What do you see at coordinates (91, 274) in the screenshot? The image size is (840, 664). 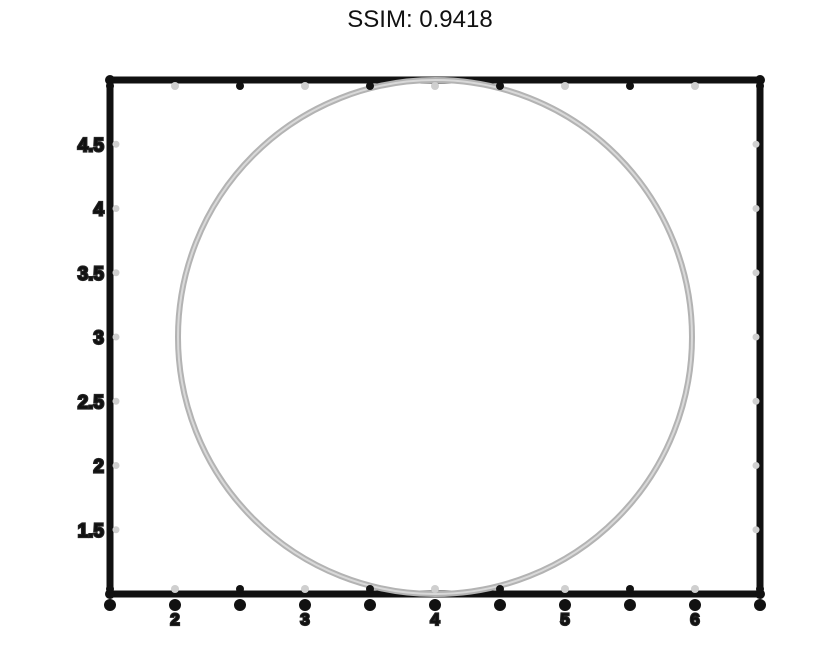 I see `y-tick-label: 3.5` at bounding box center [91, 274].